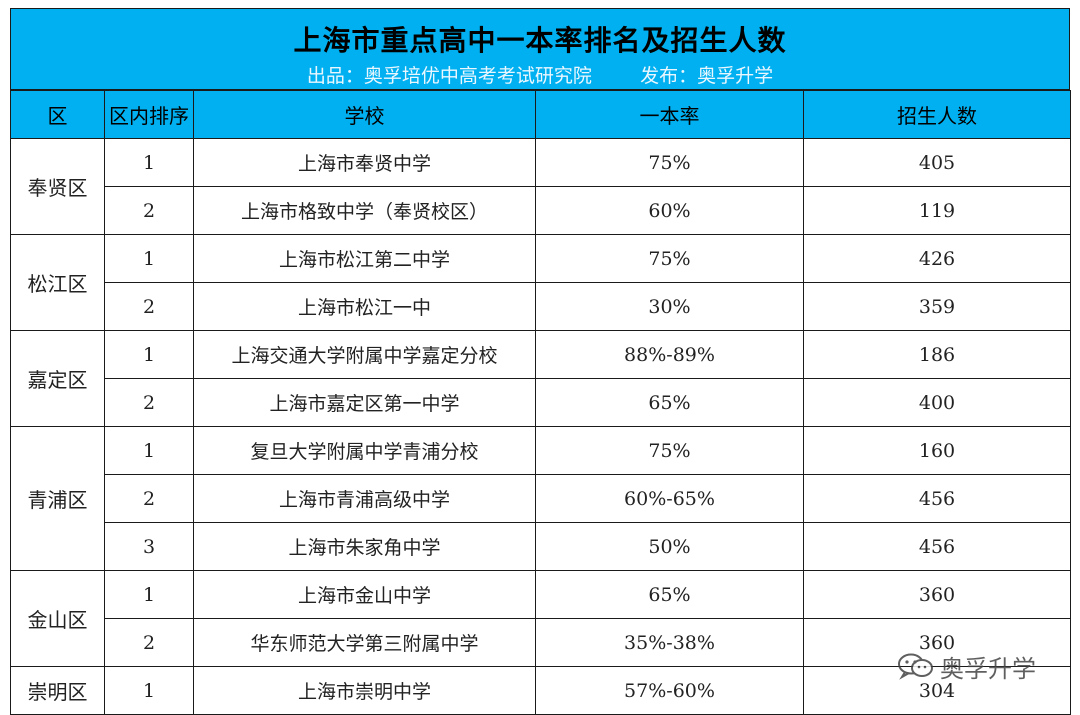  What do you see at coordinates (364, 690) in the screenshot?
I see `school-cell: 上海市崇明中学` at bounding box center [364, 690].